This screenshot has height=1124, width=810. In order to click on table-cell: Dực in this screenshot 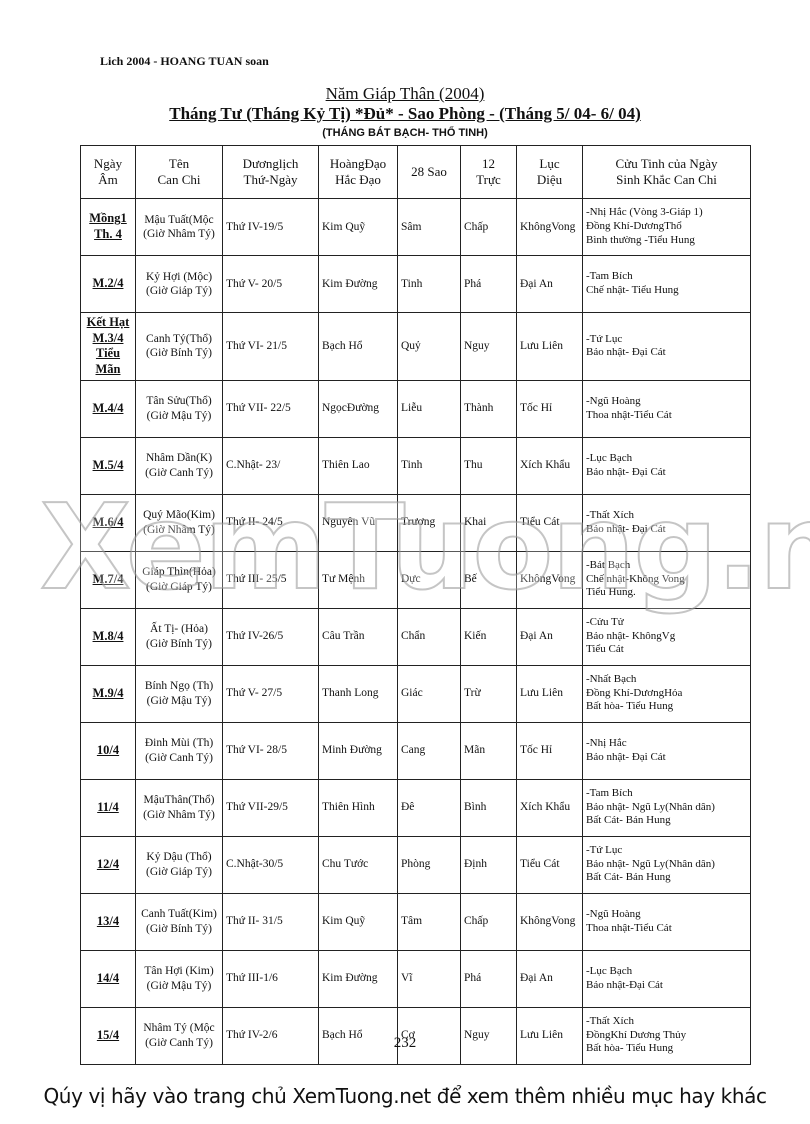, I will do `click(429, 579)`.